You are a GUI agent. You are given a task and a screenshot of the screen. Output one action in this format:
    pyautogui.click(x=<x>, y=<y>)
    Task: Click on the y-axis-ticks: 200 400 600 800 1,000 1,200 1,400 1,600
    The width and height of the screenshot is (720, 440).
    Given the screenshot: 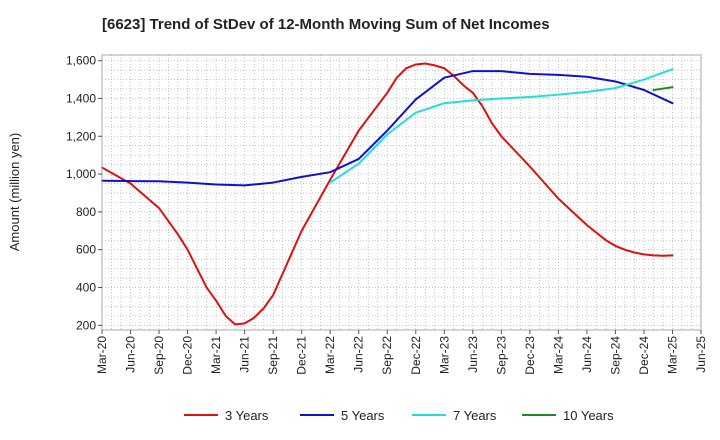 What is the action you would take?
    pyautogui.click(x=84, y=193)
    